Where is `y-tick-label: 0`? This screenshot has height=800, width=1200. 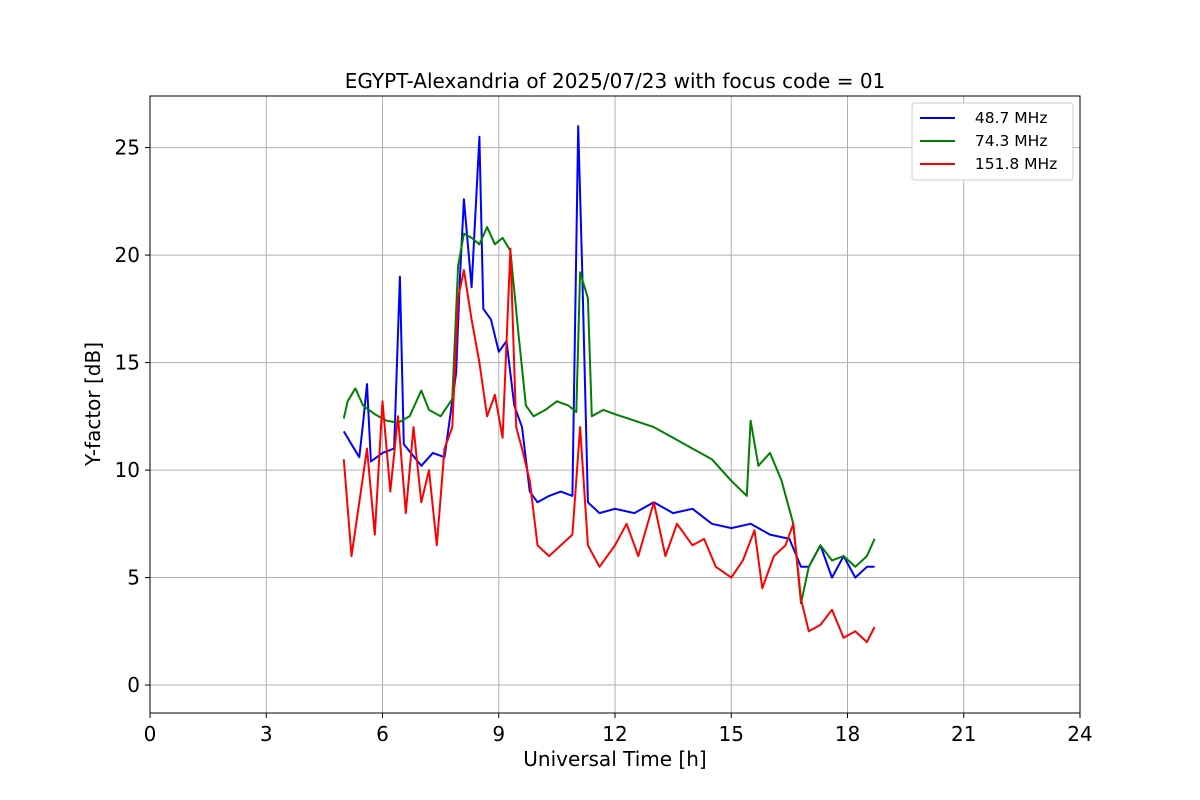 y-tick-label: 0 is located at coordinates (133, 685).